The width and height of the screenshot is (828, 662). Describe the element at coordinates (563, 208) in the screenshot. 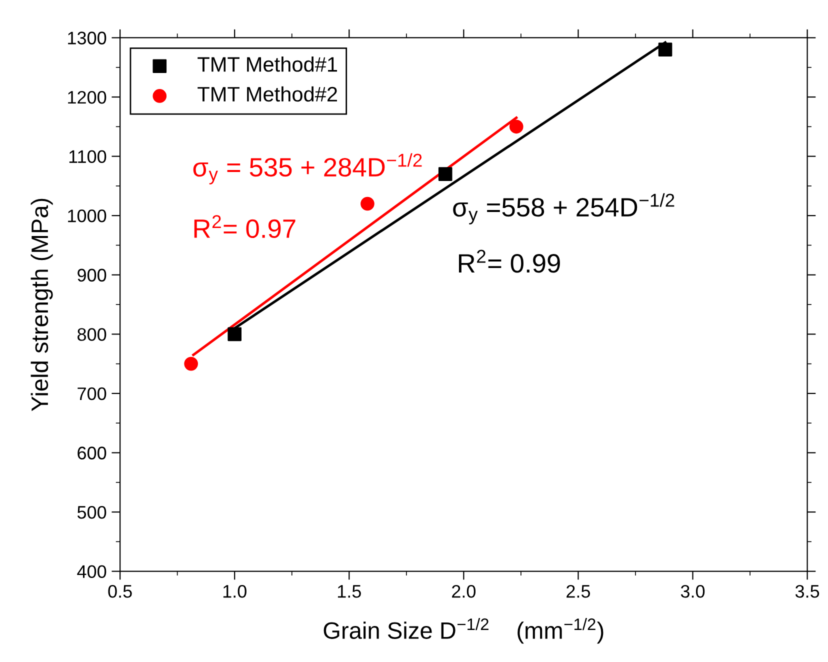

I see `annotation: σ$_{y}$ =558 + 254D$^{−1/2}$` at that location.